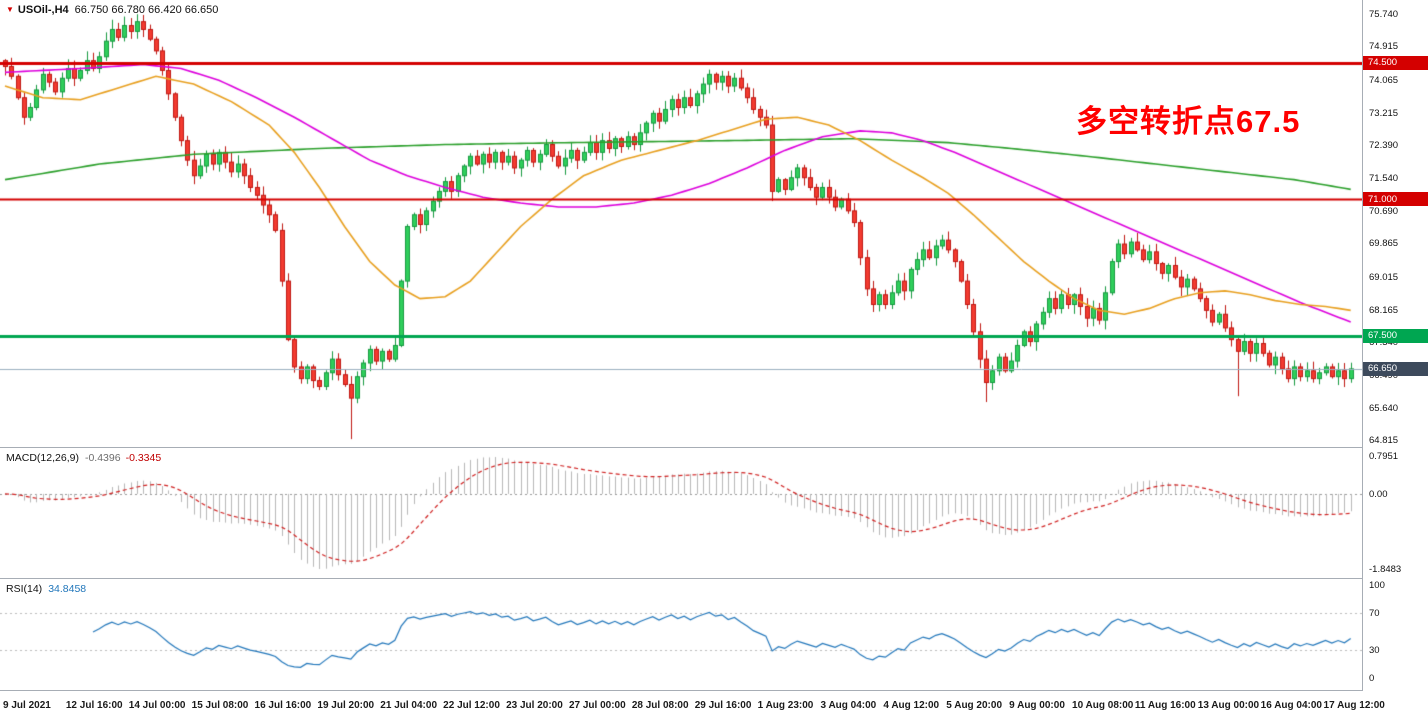 The image size is (1428, 724). What do you see at coordinates (1384, 113) in the screenshot?
I see `price-axis-label: 73.215` at bounding box center [1384, 113].